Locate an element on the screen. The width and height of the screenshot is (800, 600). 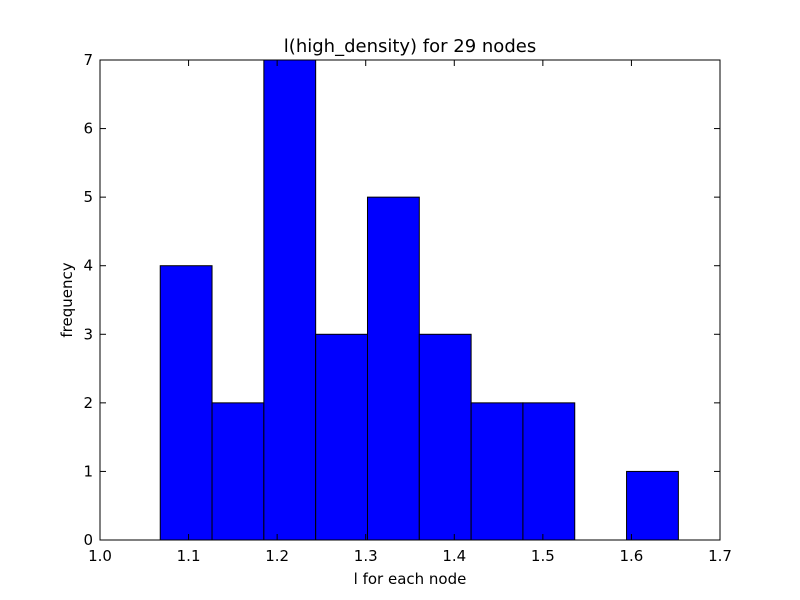
y-tick-label: 0 is located at coordinates (88, 540).